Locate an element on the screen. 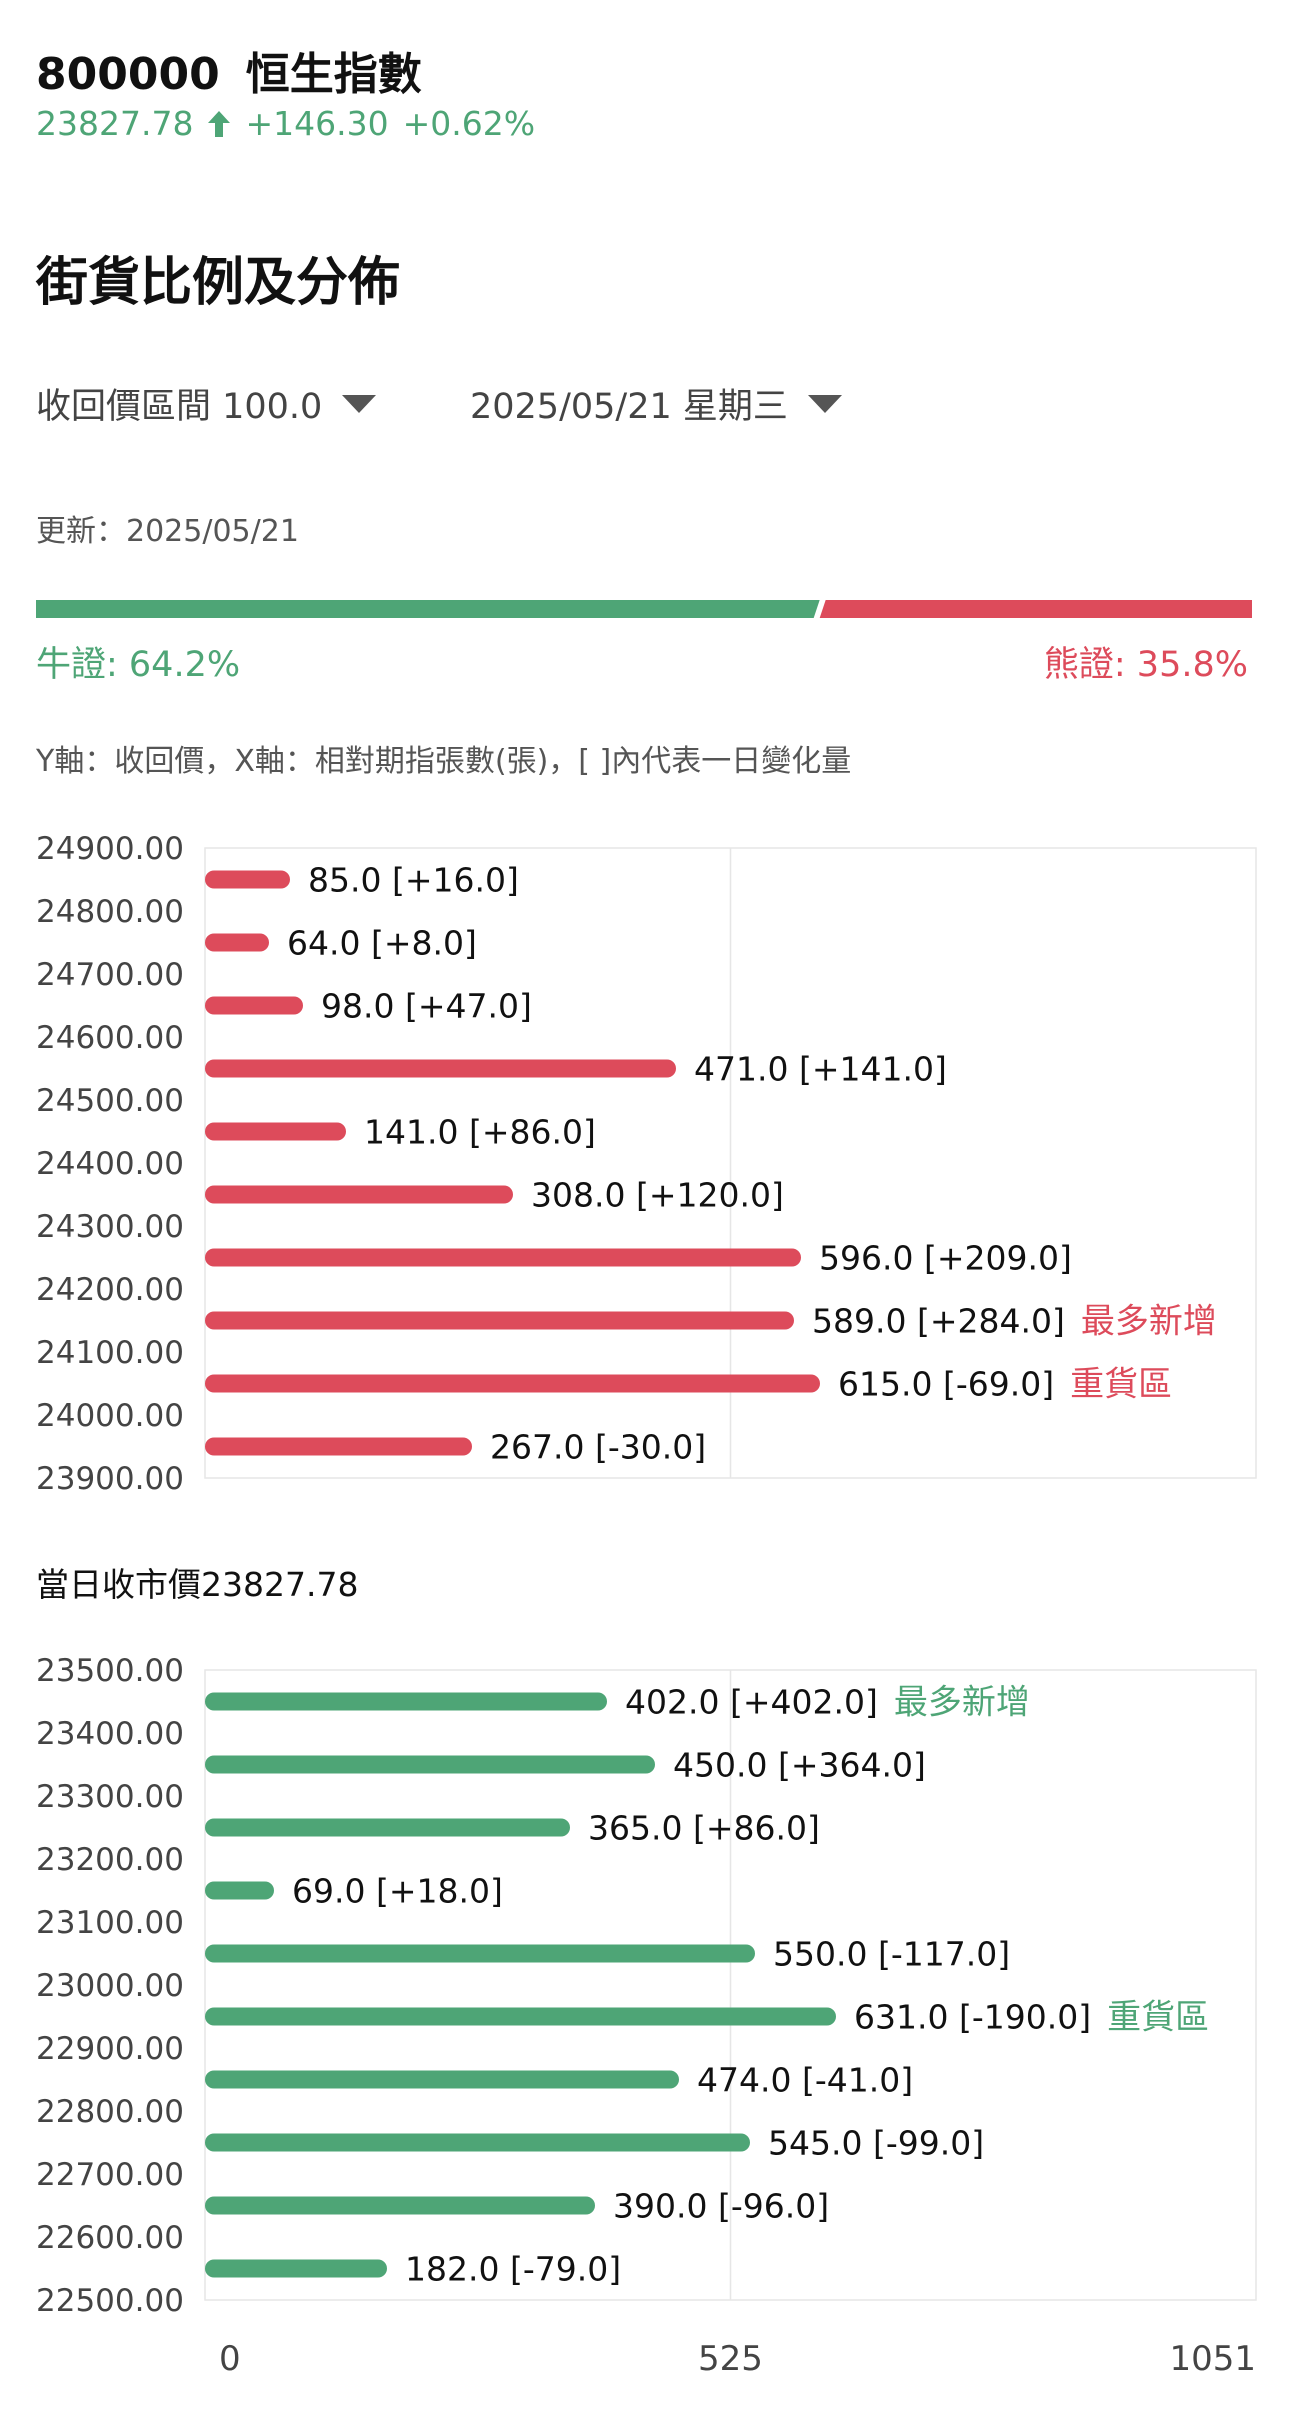  bar-value-label: 471.0 [+141.0] is located at coordinates (820, 1069).